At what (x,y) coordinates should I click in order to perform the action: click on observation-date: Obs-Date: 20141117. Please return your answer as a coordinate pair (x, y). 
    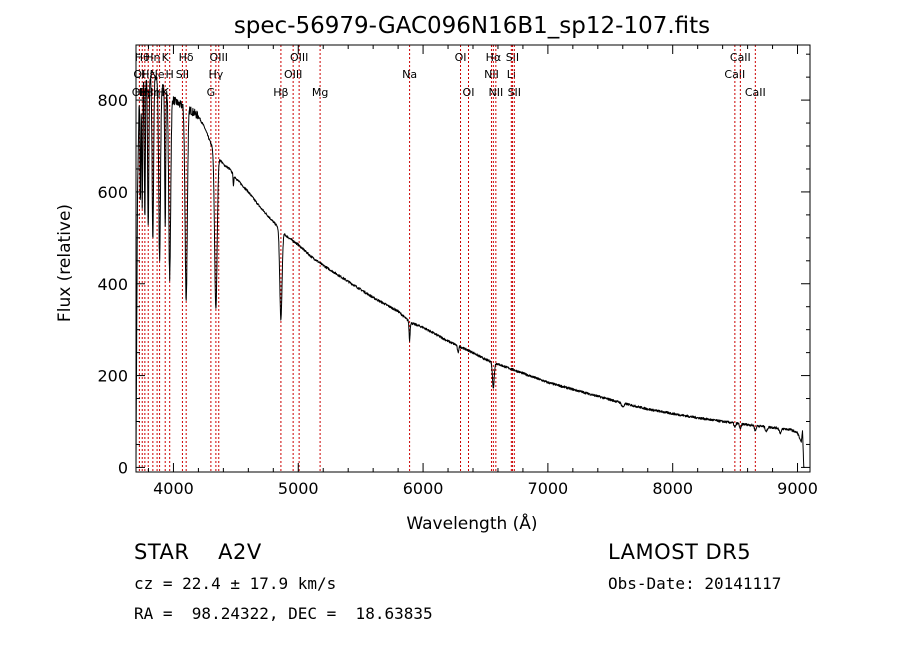
    Looking at the image, I should click on (695, 583).